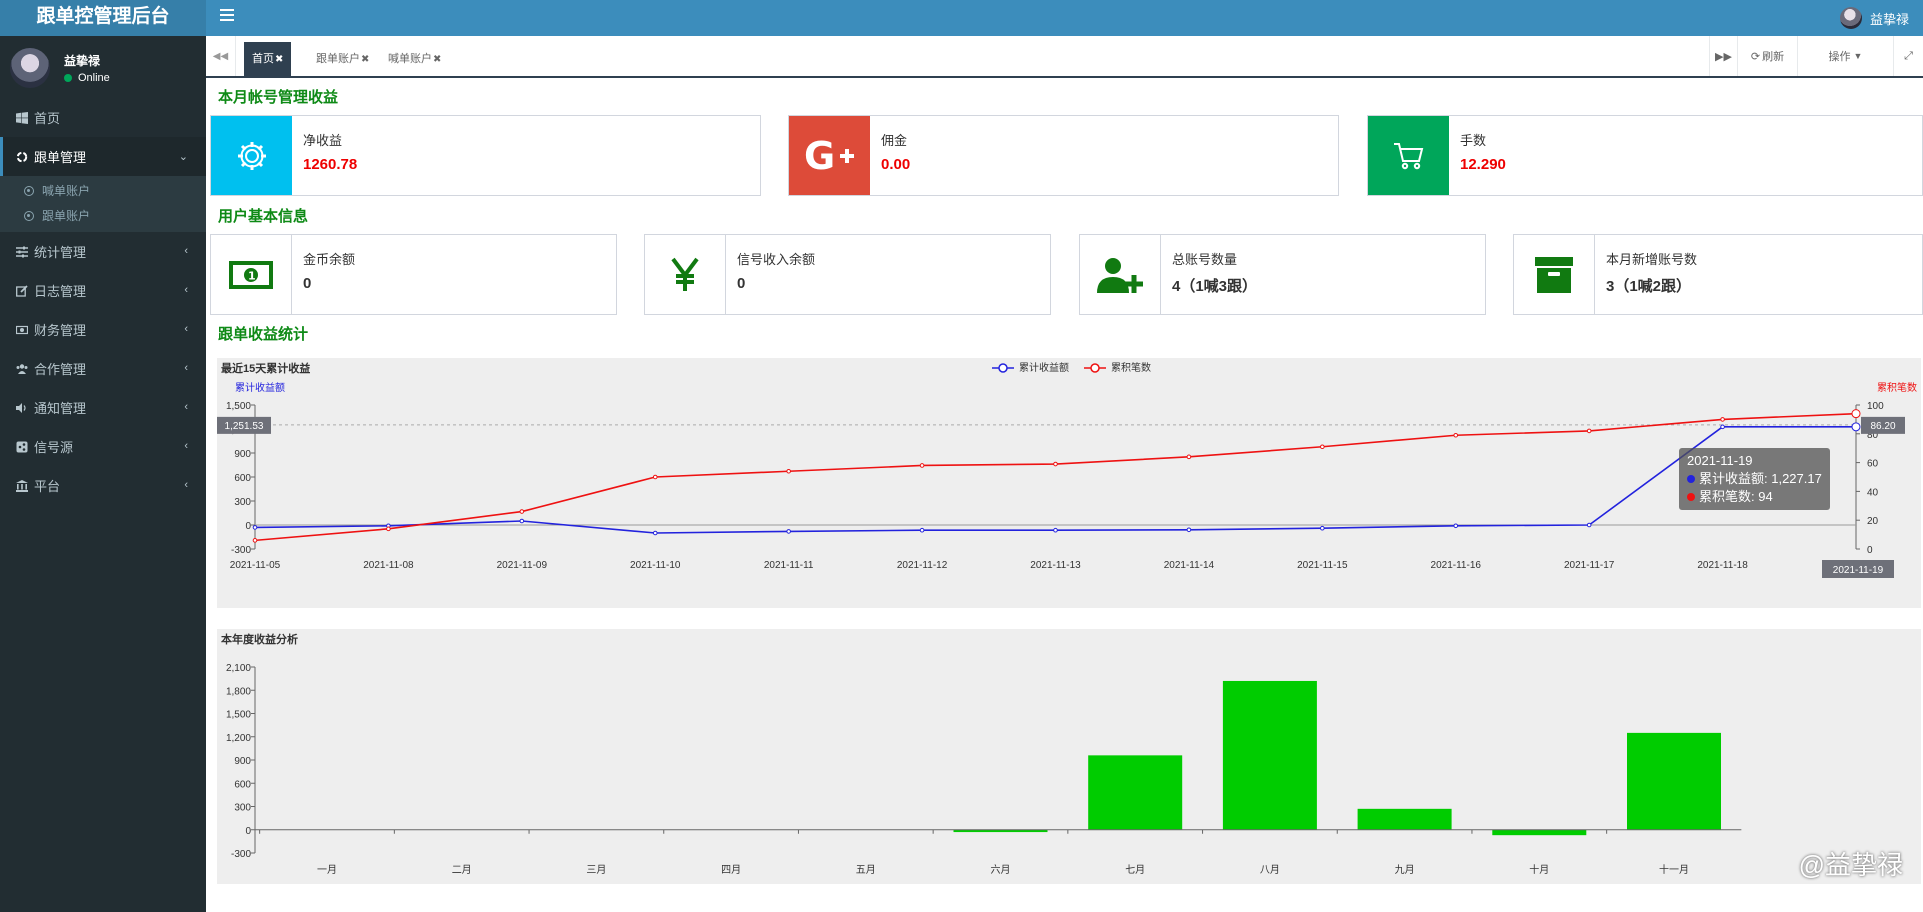 The image size is (1923, 912). Describe the element at coordinates (238, 406) in the screenshot. I see `y-tick-label: 1,500` at that location.